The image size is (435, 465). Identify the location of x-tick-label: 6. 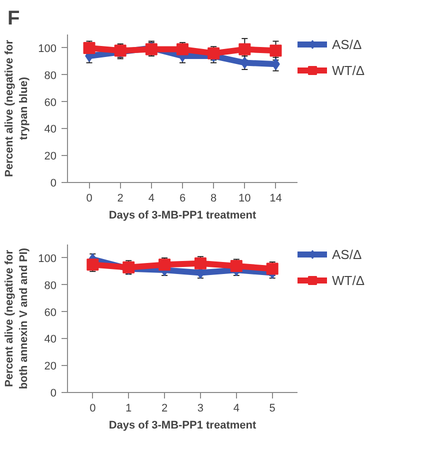
(182, 198).